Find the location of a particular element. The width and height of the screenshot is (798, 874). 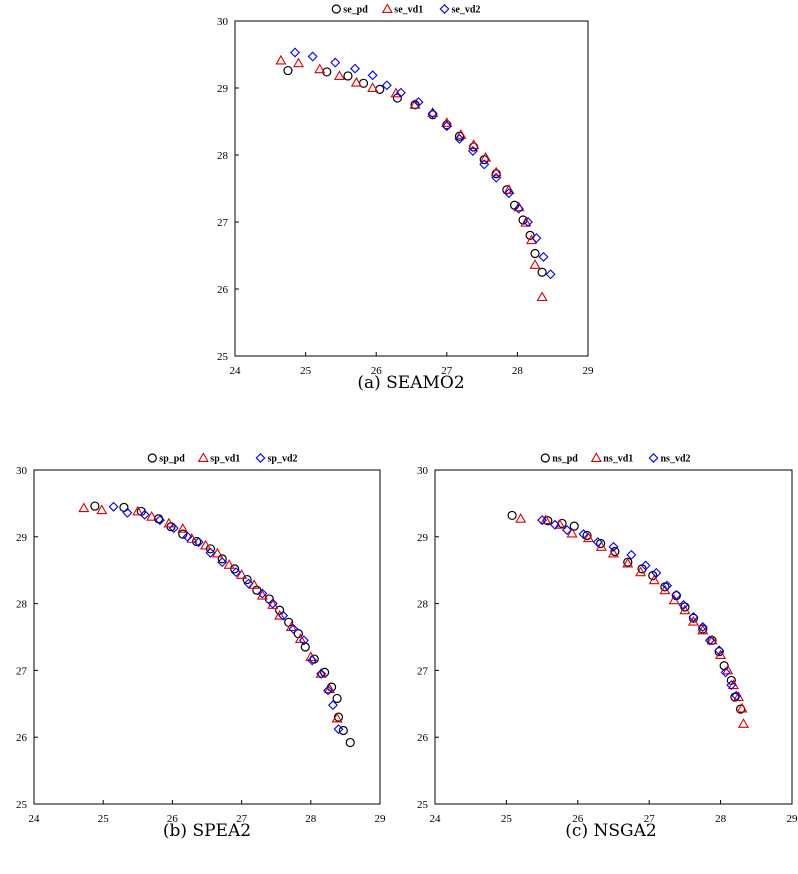

legend-item: ns_pd is located at coordinates (559, 459).